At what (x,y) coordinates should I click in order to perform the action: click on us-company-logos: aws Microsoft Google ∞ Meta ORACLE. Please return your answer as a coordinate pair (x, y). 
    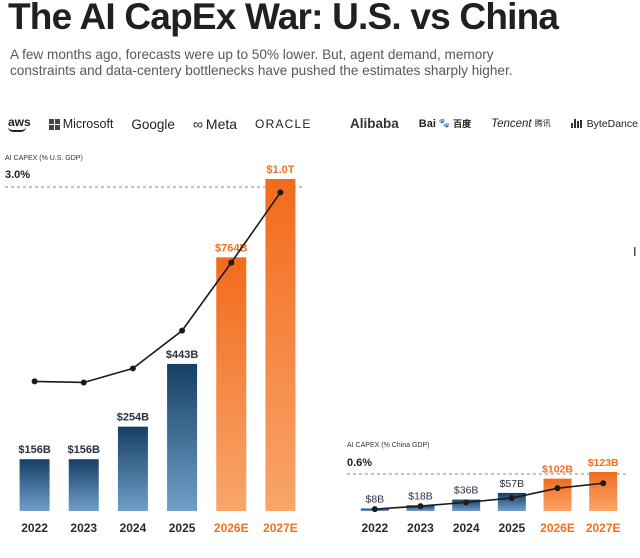
    Looking at the image, I should click on (160, 124).